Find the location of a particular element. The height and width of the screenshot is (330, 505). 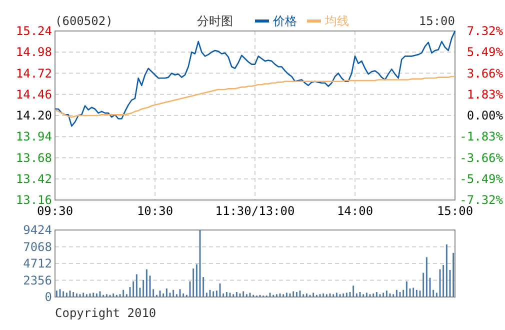

y-tick-label: 14.72 is located at coordinates (34, 73).